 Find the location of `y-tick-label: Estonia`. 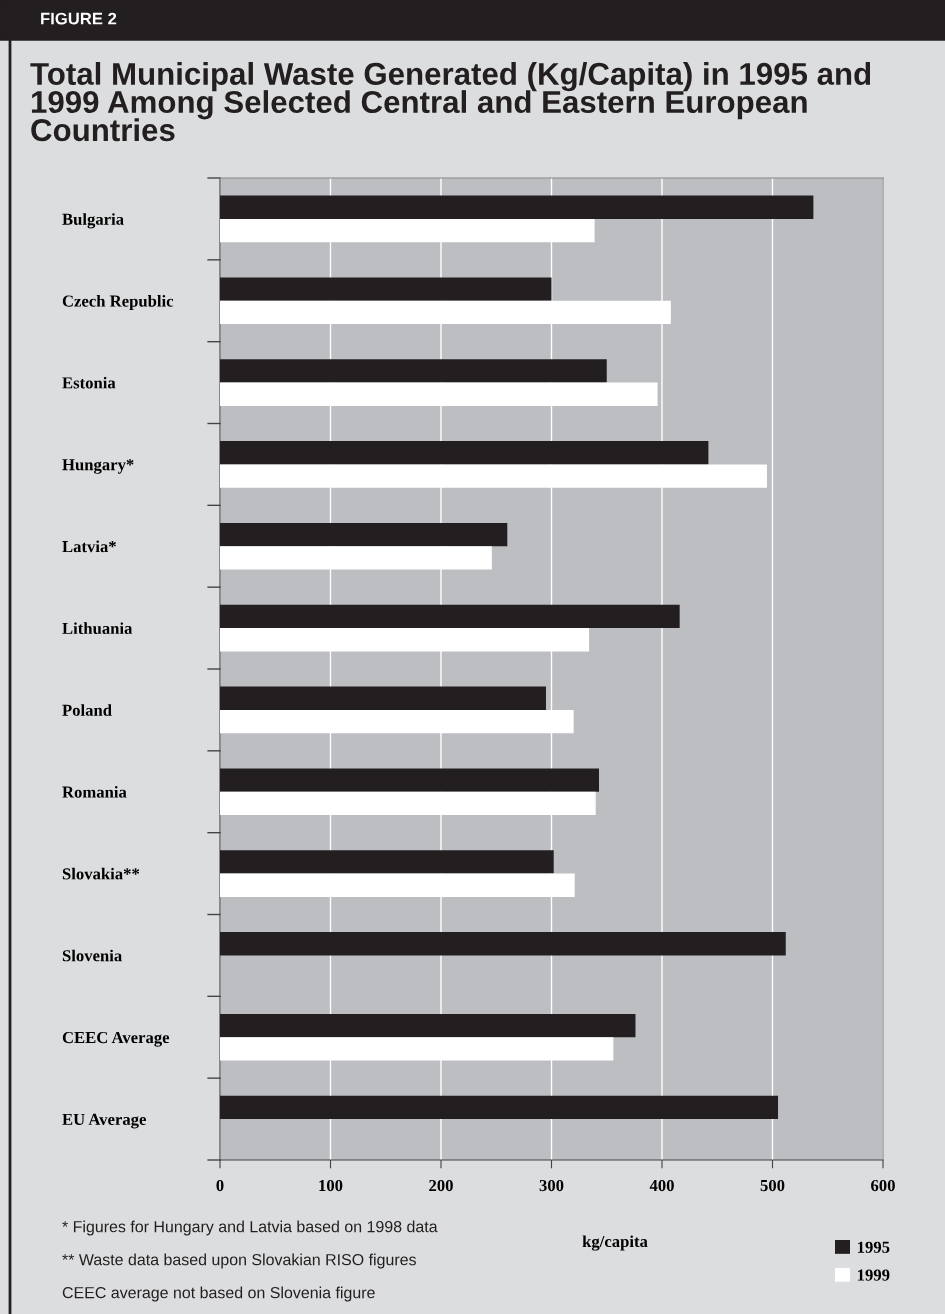

y-tick-label: Estonia is located at coordinates (89, 382).